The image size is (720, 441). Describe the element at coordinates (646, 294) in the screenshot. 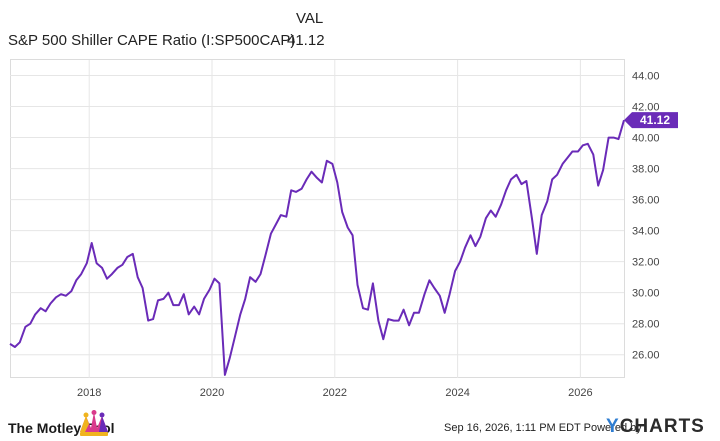

I see `y-tick-label: 30.00` at that location.